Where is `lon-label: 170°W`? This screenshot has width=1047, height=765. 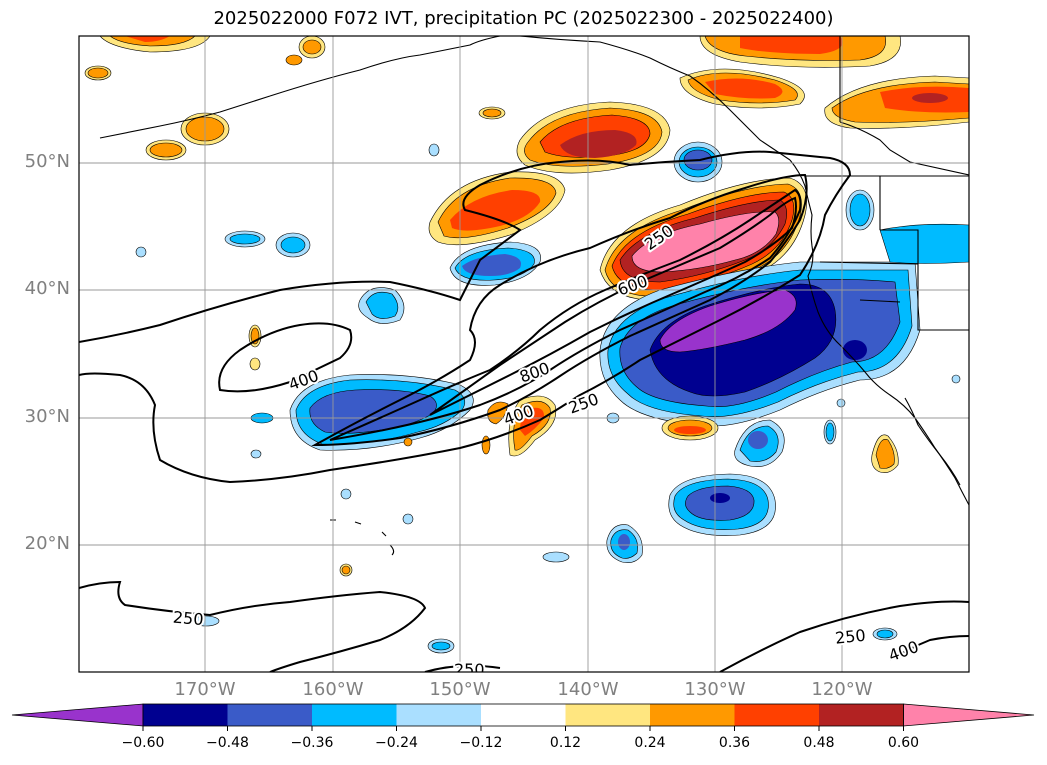
lon-label: 170°W is located at coordinates (205, 689).